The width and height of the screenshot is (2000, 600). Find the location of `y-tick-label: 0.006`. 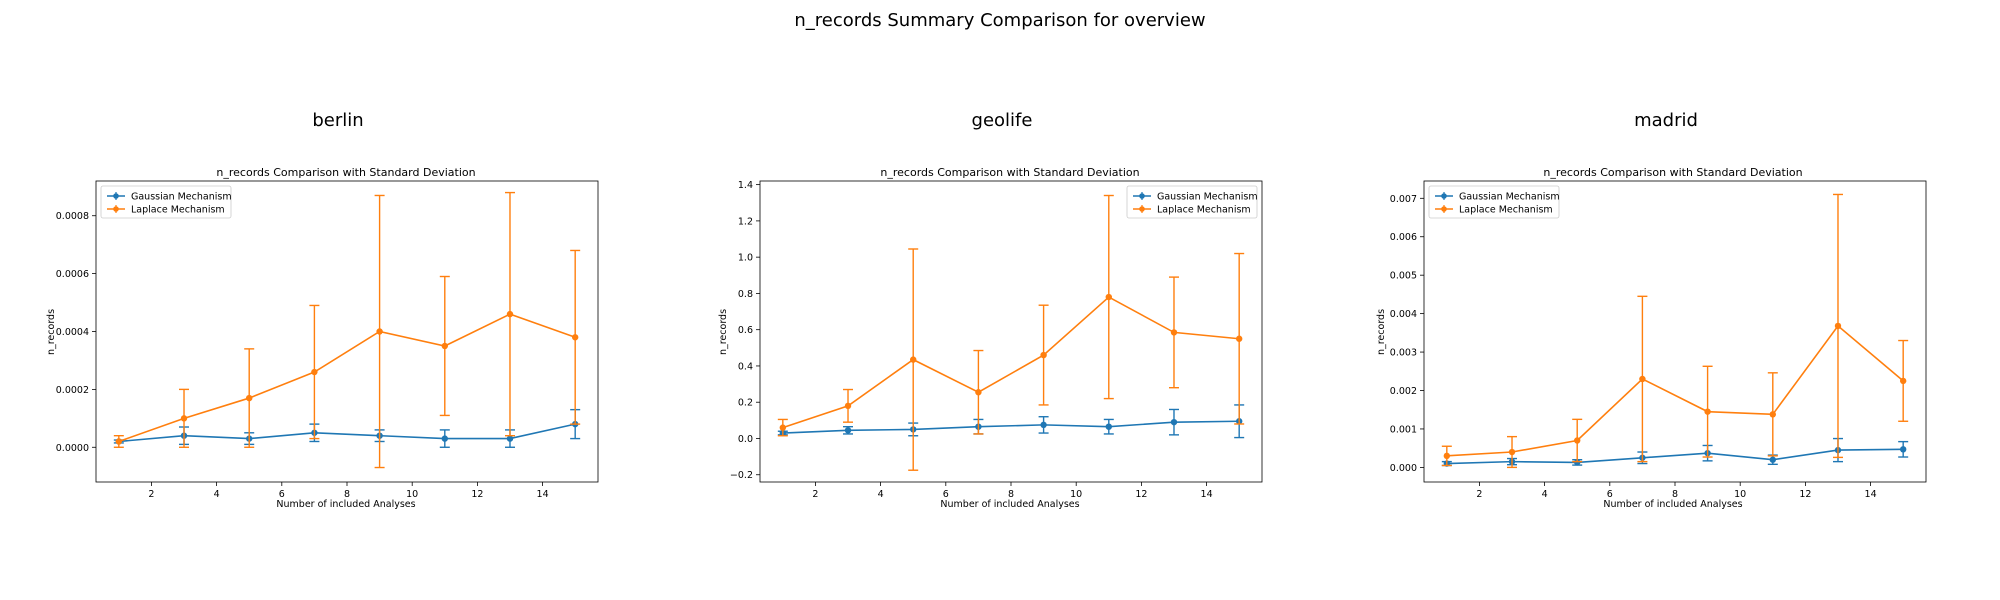

y-tick-label: 0.006 is located at coordinates (1403, 237).